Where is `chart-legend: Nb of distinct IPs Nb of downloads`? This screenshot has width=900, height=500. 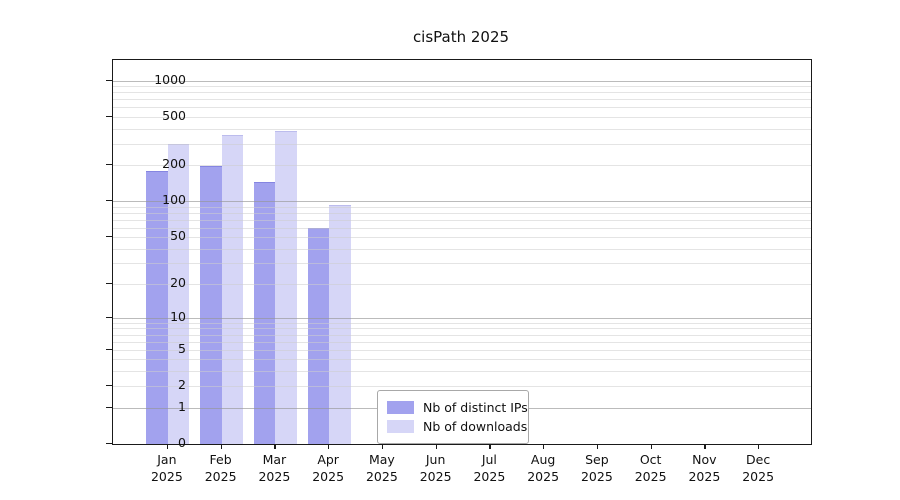
chart-legend: Nb of distinct IPs Nb of downloads is located at coordinates (453, 417).